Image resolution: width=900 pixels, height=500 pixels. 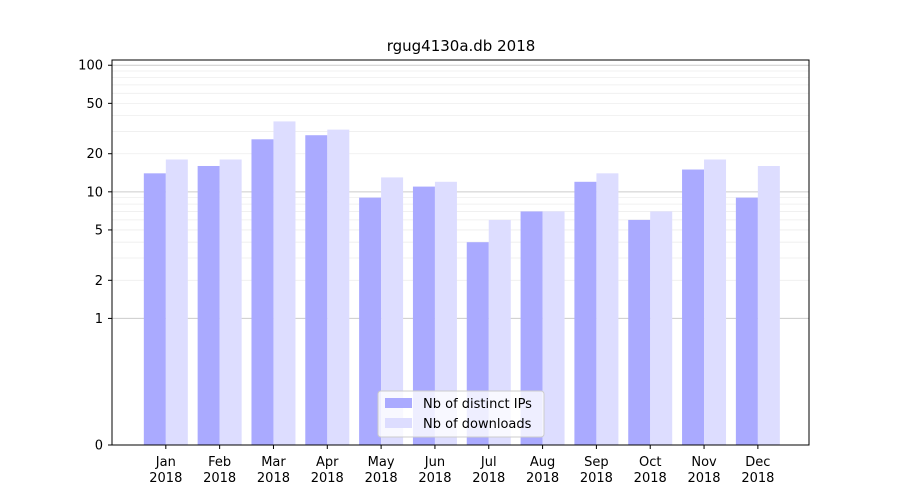 I want to click on bar-ips-may, so click(x=370, y=321).